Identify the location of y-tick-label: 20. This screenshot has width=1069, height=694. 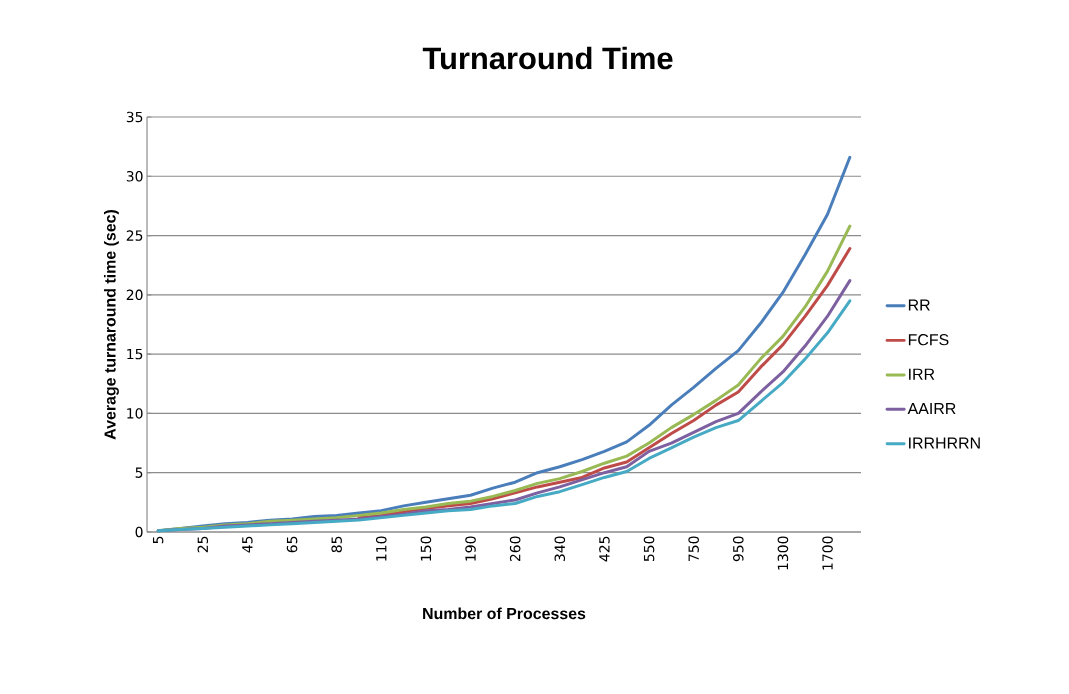
(134, 295).